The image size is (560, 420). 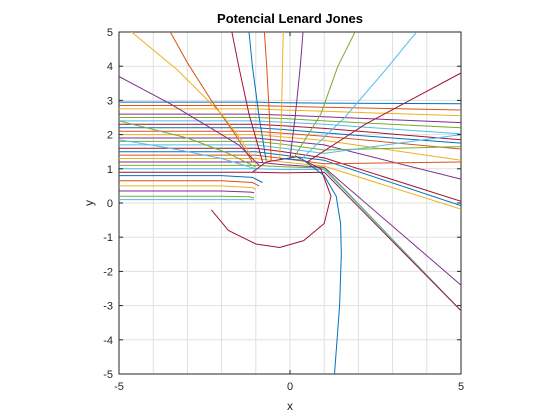 I want to click on y-tick-label: -4, so click(x=108, y=341).